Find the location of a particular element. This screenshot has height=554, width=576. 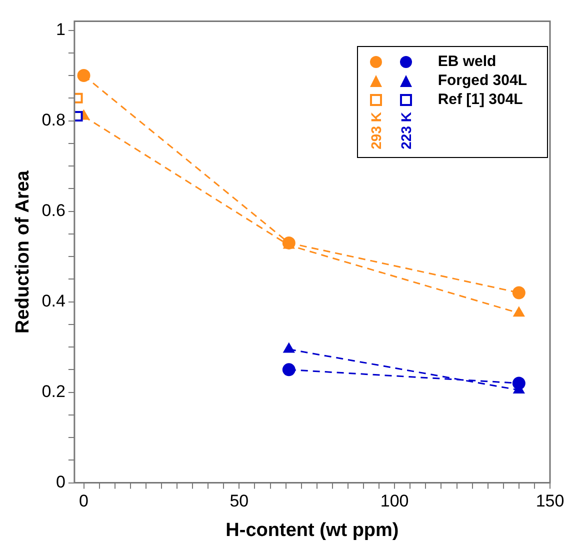

y-tick-label: 0.2 is located at coordinates (54, 391).